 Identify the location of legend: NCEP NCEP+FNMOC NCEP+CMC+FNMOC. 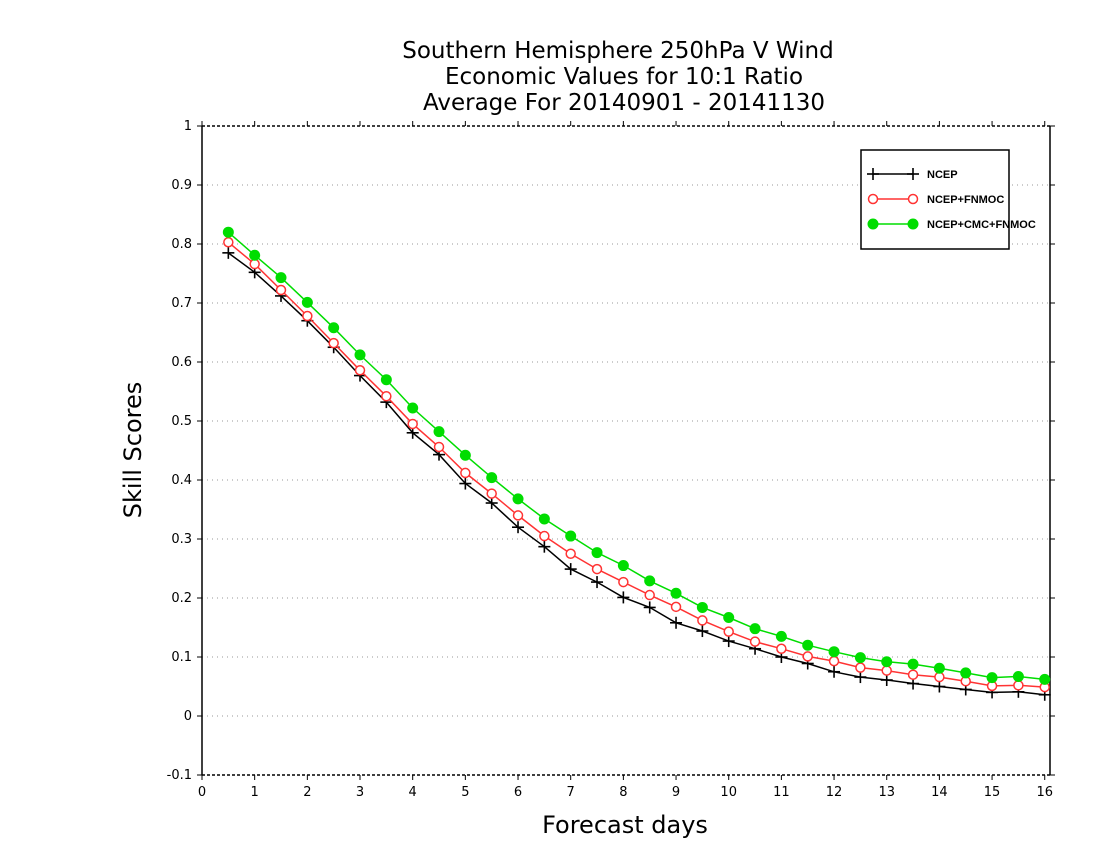
(948, 199).